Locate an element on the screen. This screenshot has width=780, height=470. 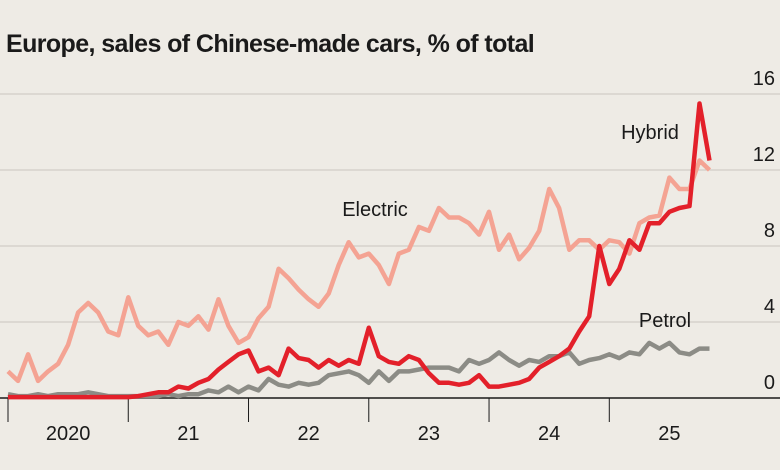
x-tick-label: 23 is located at coordinates (429, 434).